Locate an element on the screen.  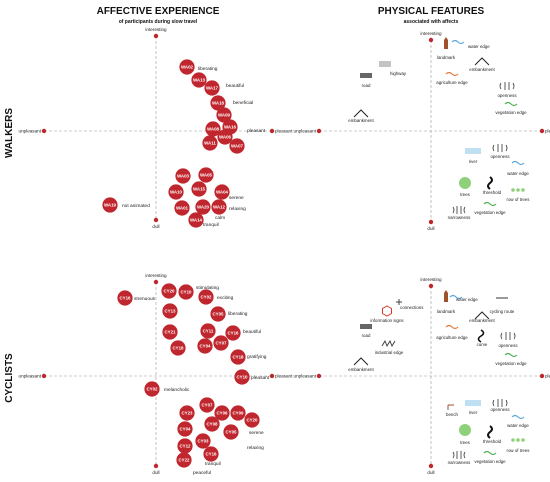
walker-bubble-wa06: WA06 is located at coordinates (225, 137).